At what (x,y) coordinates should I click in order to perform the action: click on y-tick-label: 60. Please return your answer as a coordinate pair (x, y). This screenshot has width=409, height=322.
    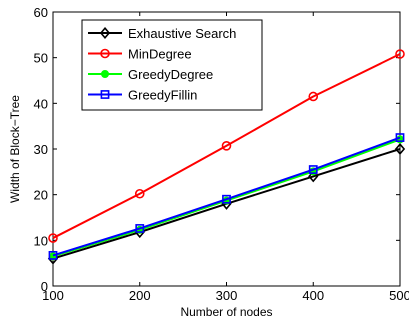
    Looking at the image, I should click on (41, 12).